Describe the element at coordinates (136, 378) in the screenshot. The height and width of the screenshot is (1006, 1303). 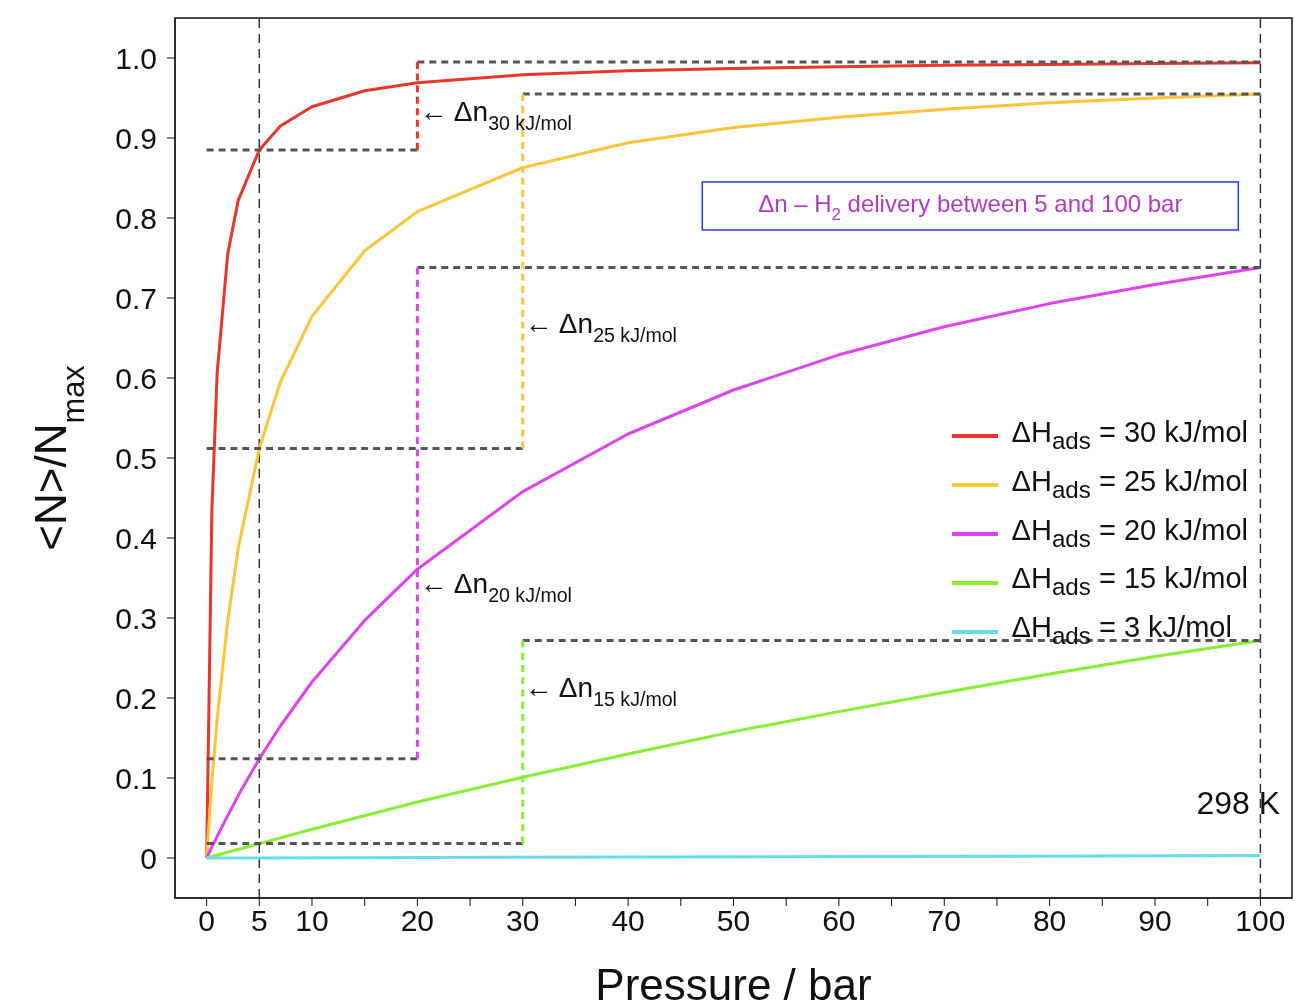
I see `y-tick-label: 0.6` at that location.